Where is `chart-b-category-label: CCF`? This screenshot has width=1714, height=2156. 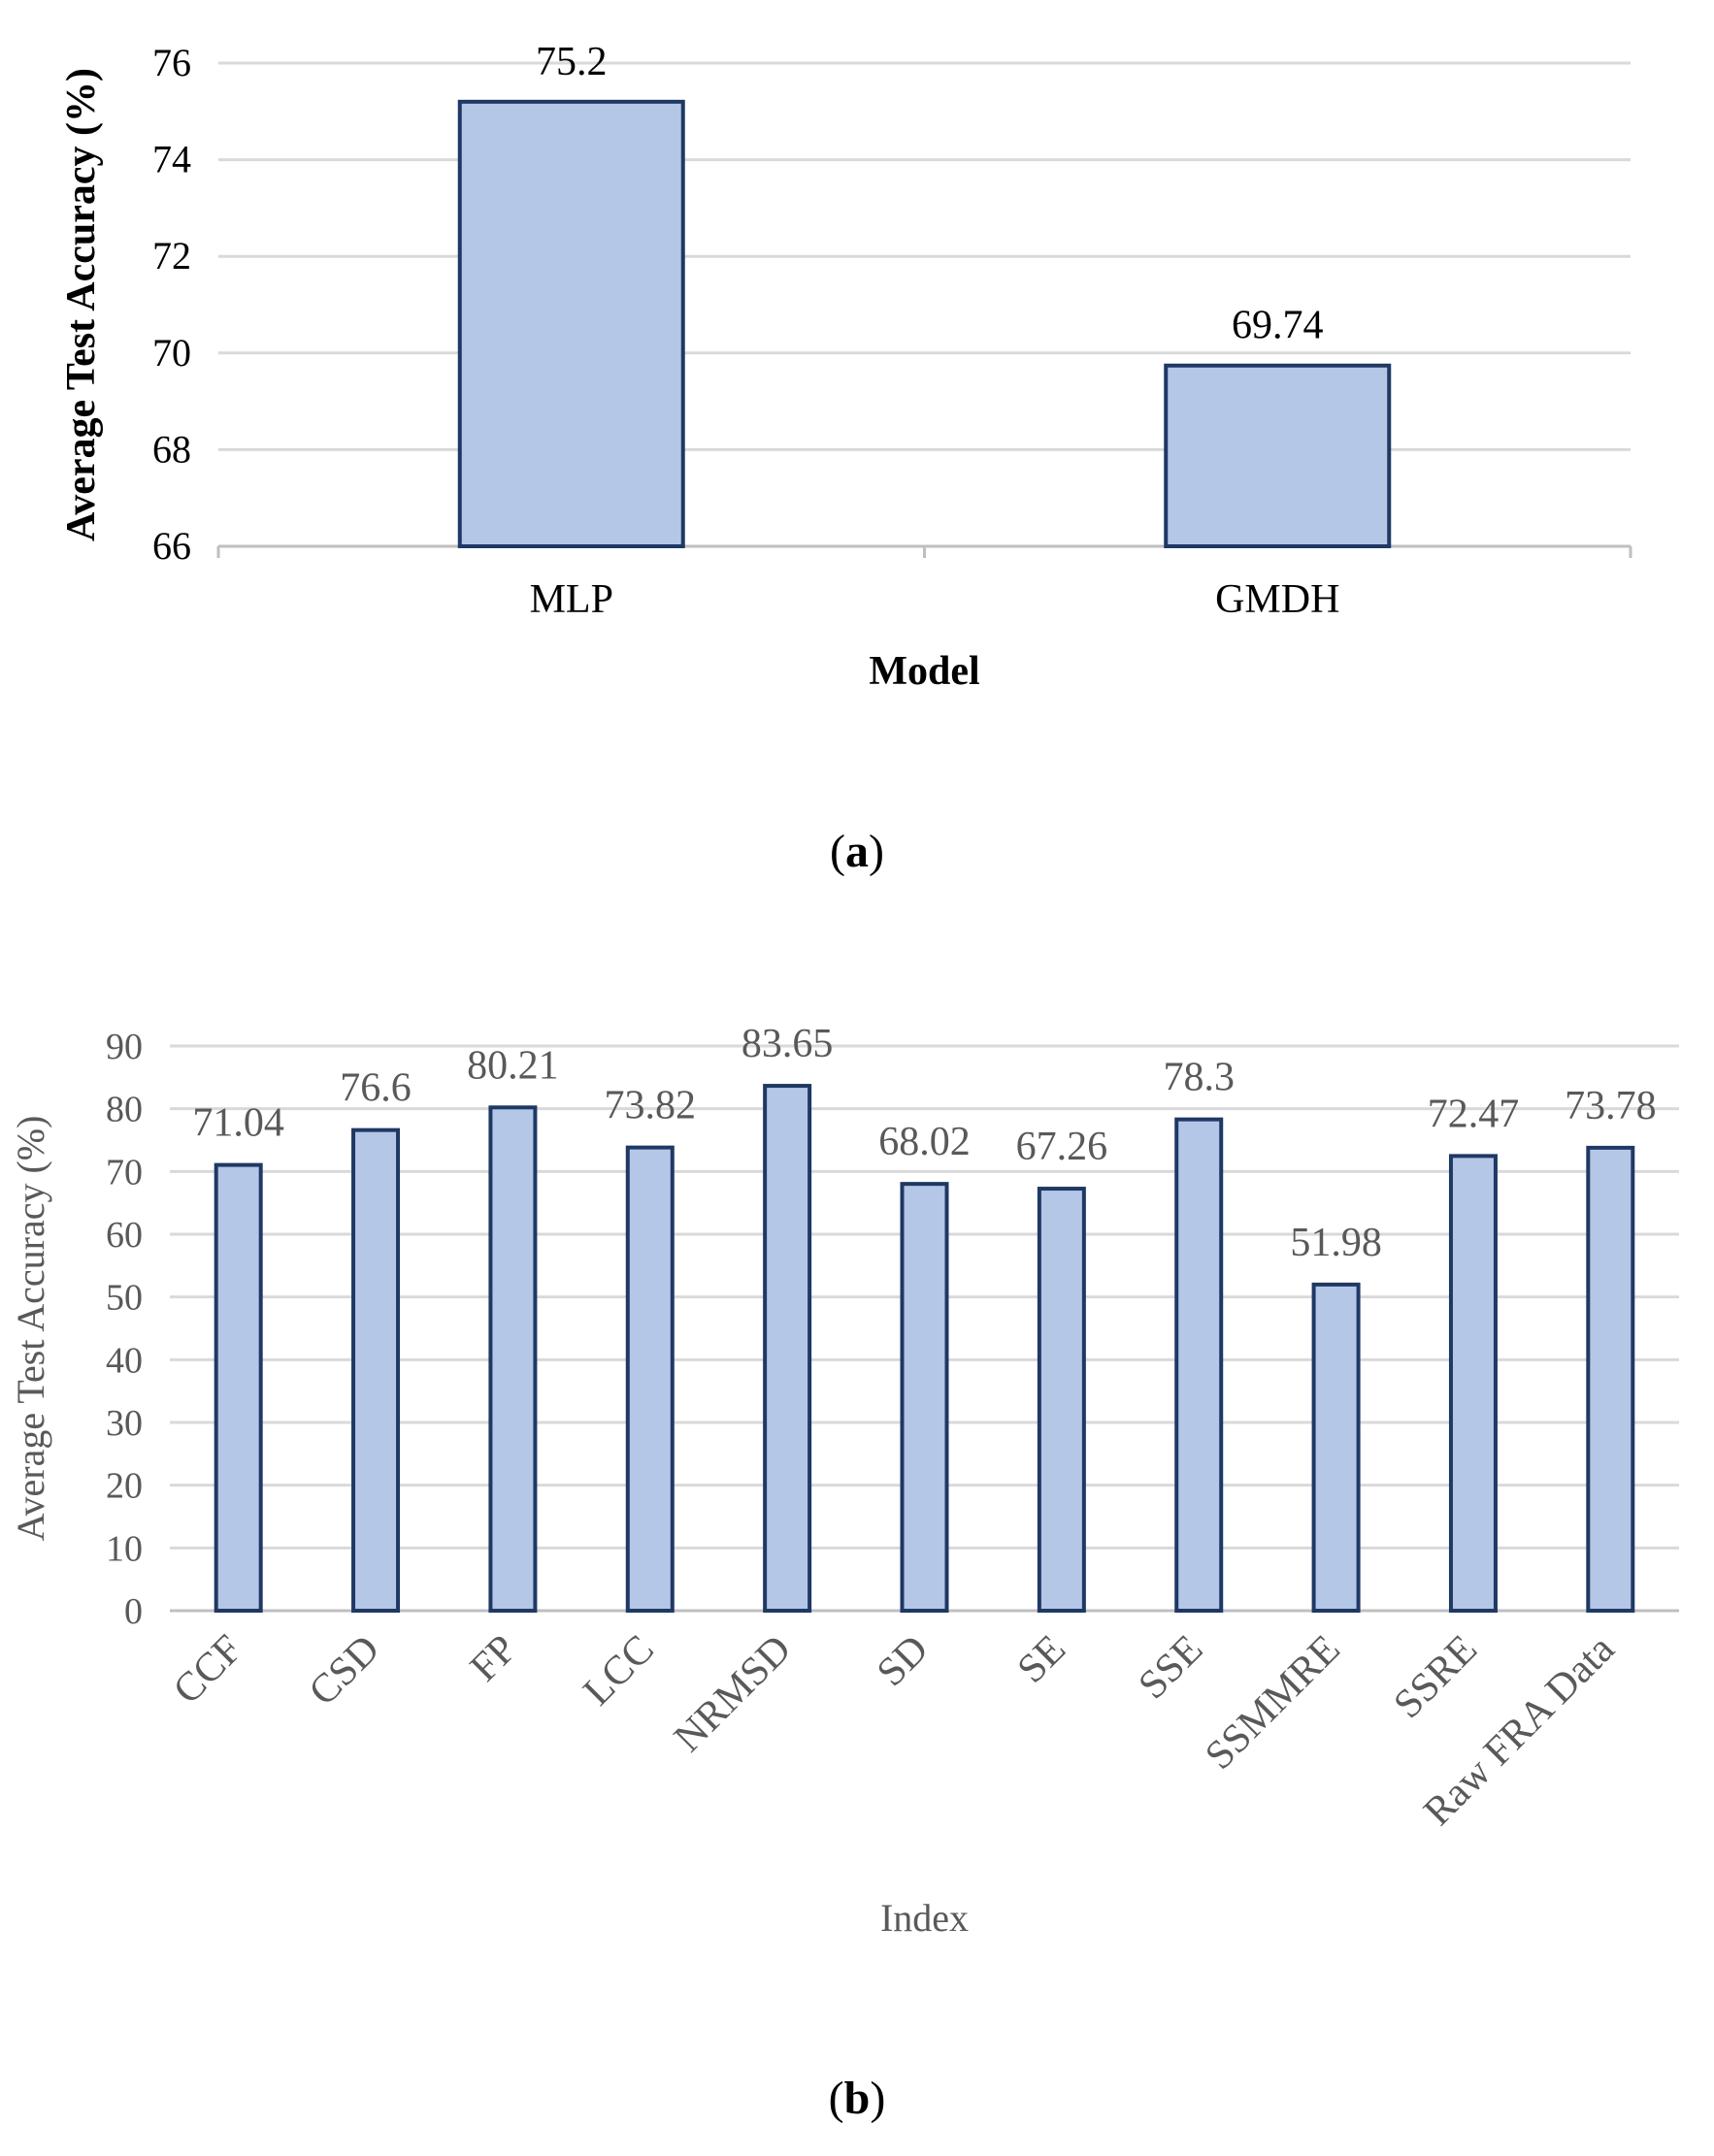
chart-b-category-label: CCF is located at coordinates (208, 1670).